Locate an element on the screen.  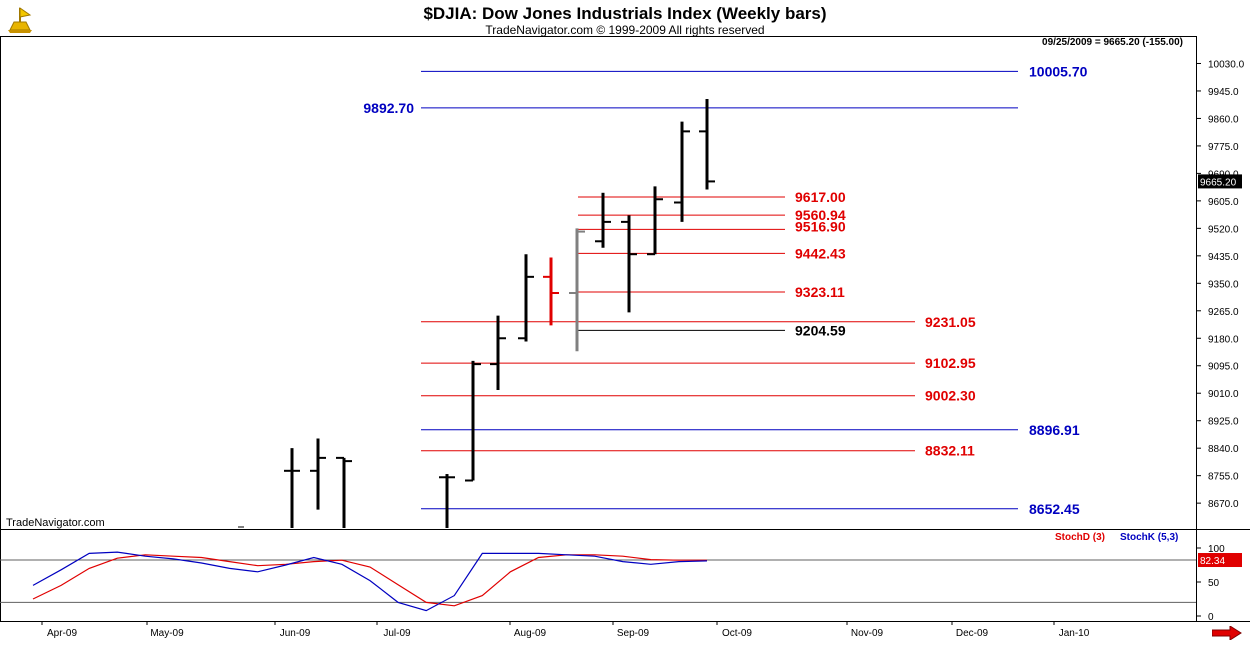
osc-last-value-box is located at coordinates (1220, 560).